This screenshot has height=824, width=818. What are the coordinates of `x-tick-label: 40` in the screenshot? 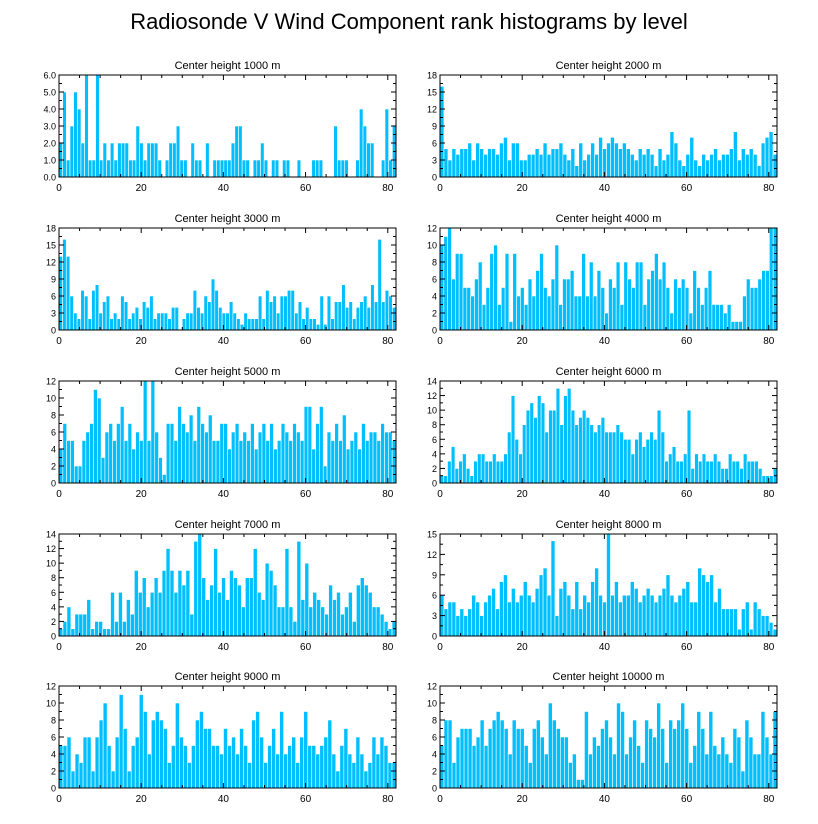 It's located at (605, 494).